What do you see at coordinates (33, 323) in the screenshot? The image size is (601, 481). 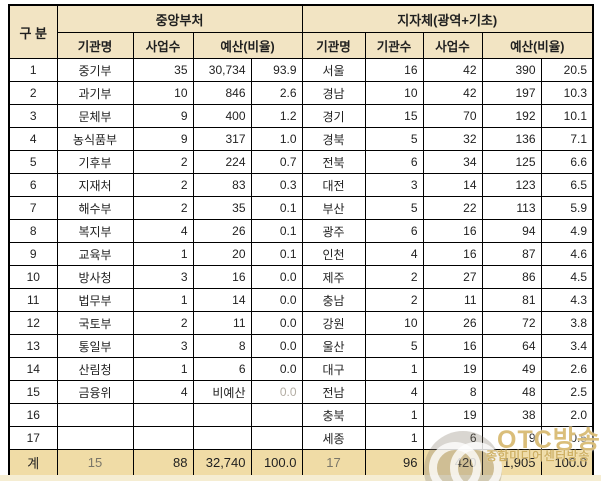 I see `cell-category-no: 12` at bounding box center [33, 323].